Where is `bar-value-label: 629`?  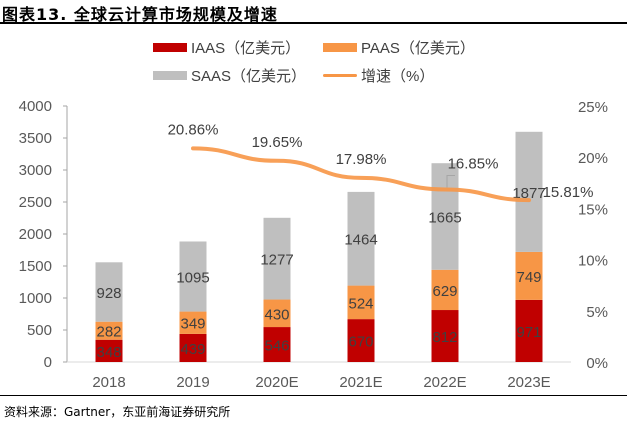
bar-value-label: 629 is located at coordinates (444, 291).